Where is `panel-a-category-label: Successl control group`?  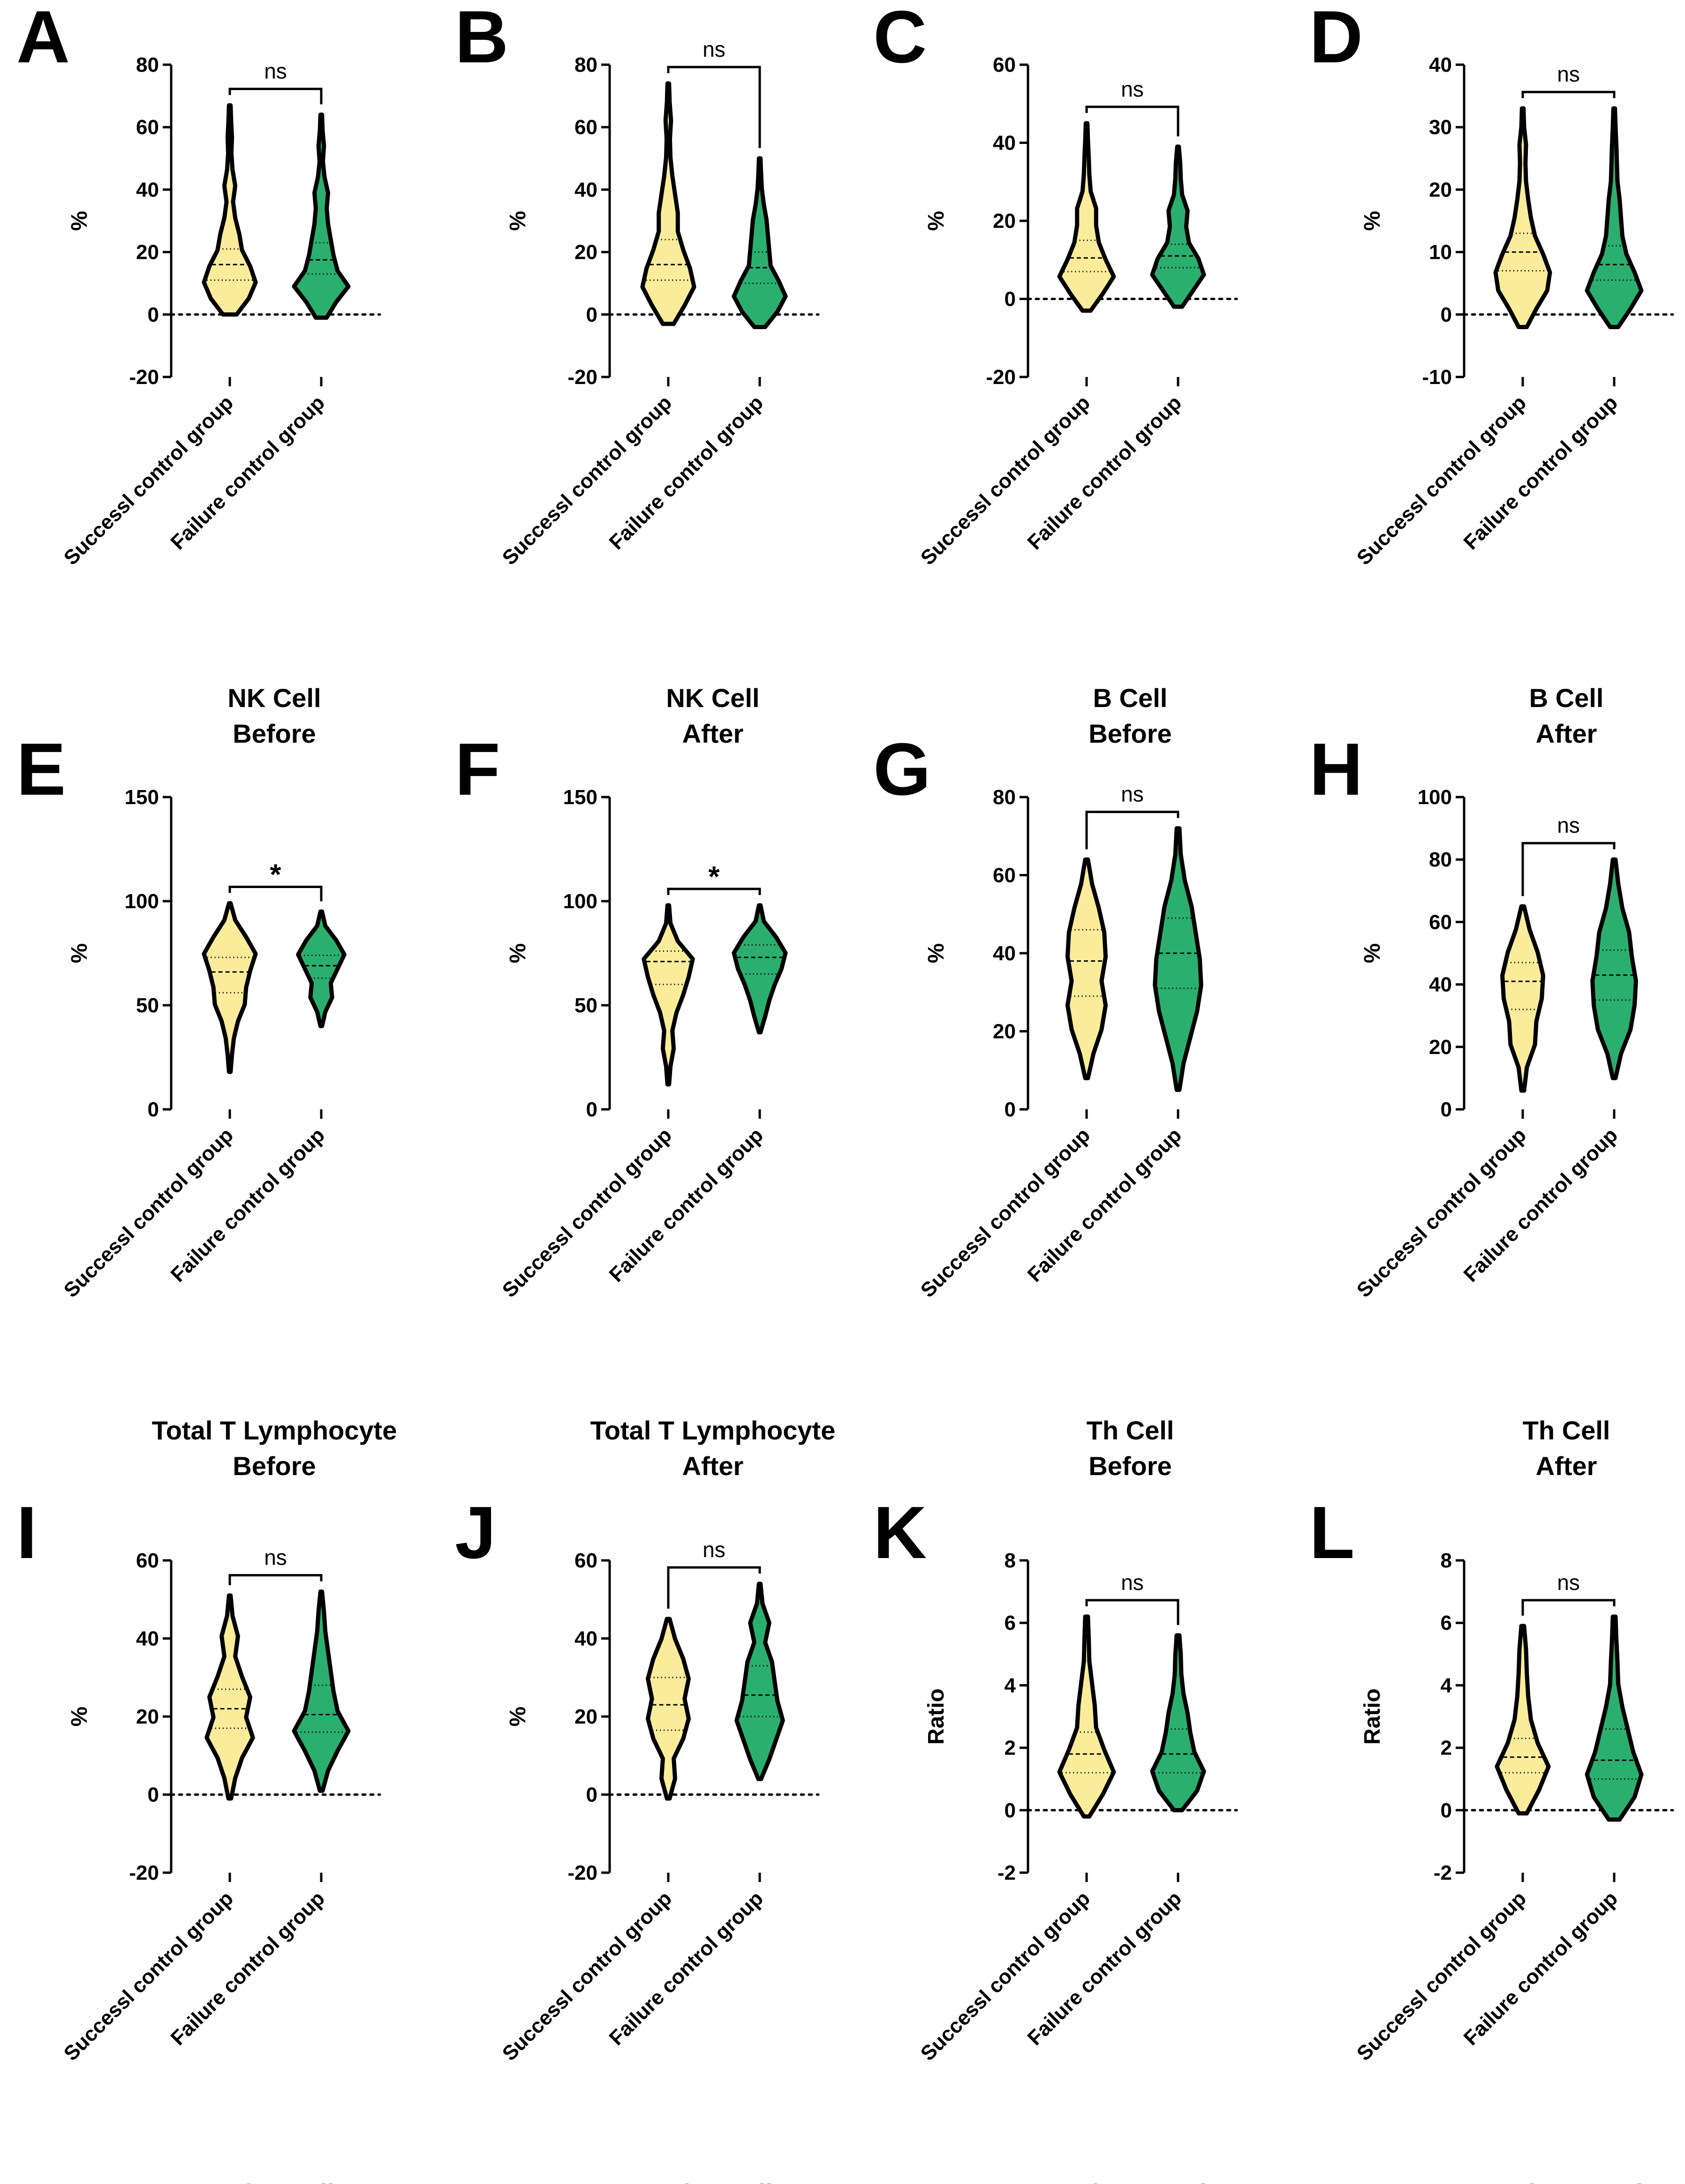 panel-a-category-label: Successl control group is located at coordinates (149, 480).